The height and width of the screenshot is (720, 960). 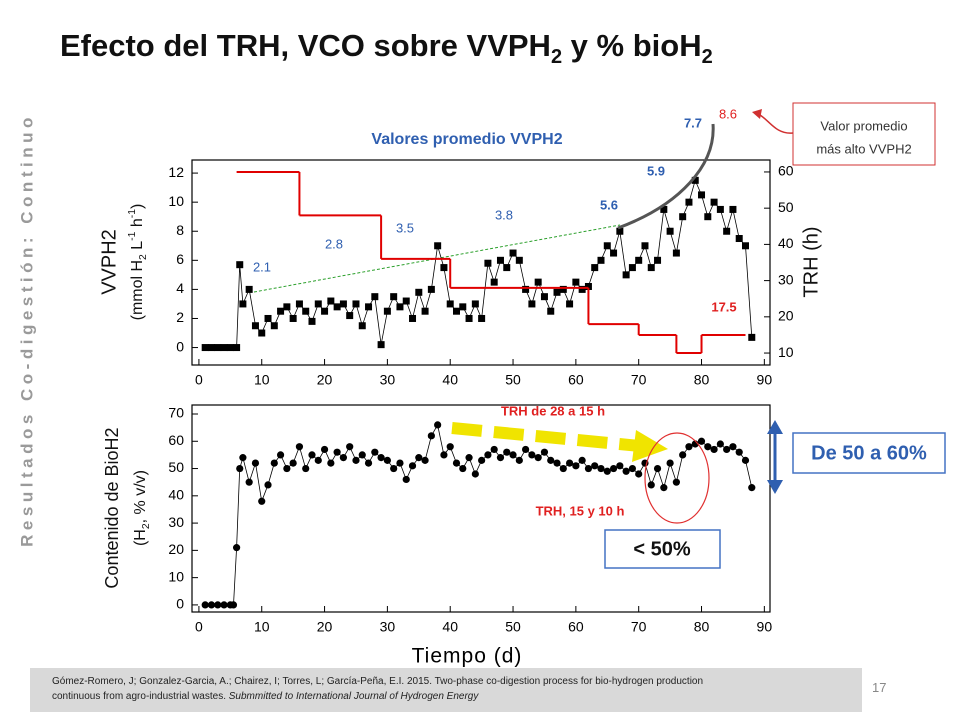 I want to click on y-axis-label: VVPH2, so click(x=109, y=262).